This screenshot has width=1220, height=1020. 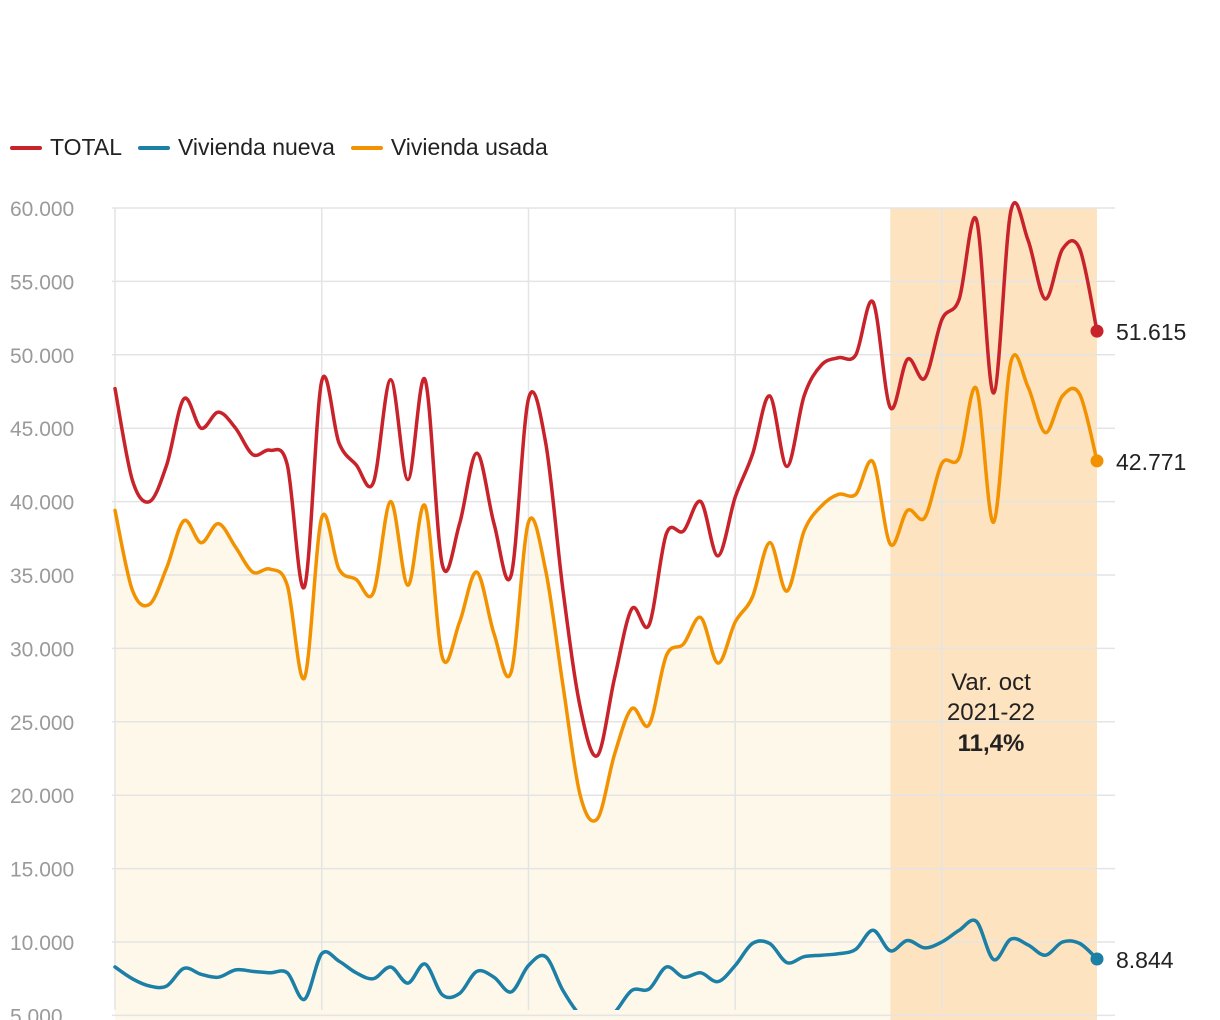 What do you see at coordinates (1145, 960) in the screenshot?
I see `end-label-vivienda-nueva: 8.844` at bounding box center [1145, 960].